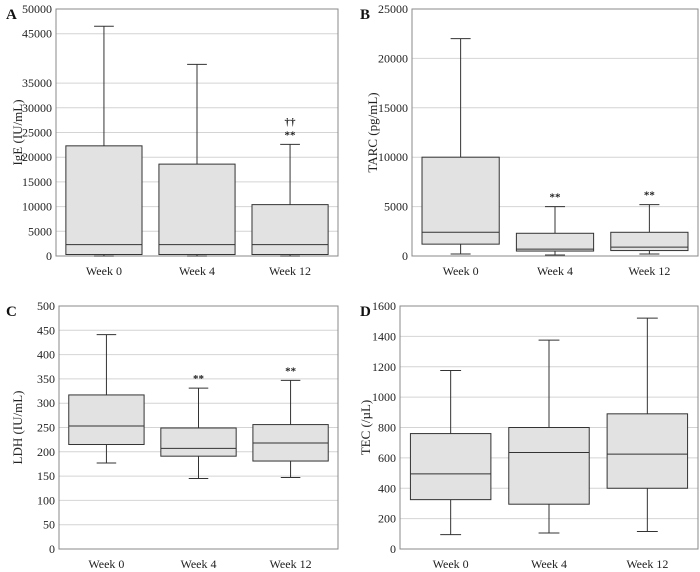  I want to click on y-tick-label: 1000, so click(384, 397).